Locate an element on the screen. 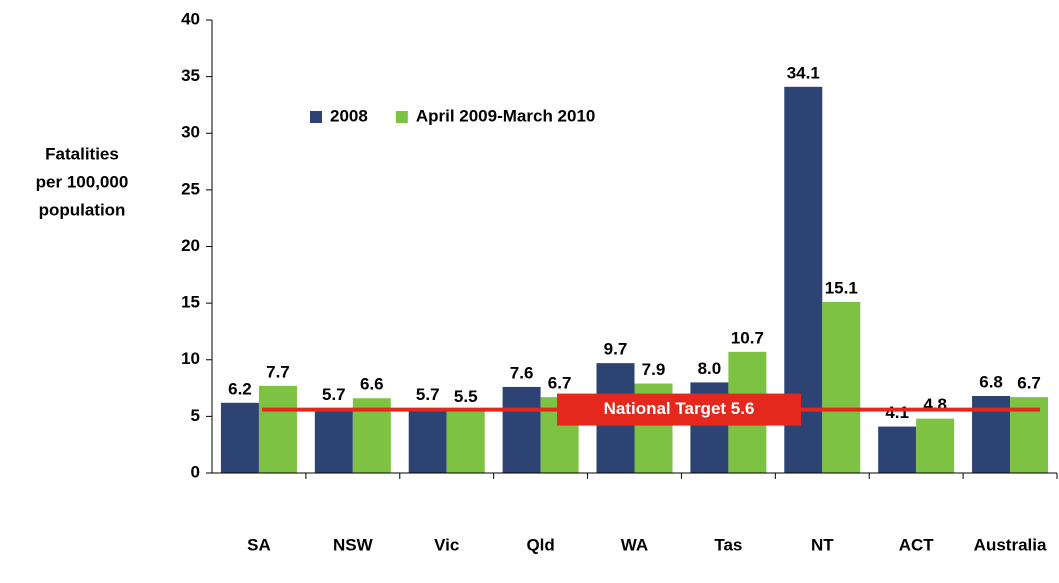 The image size is (1059, 583). legend-label: April 2009-March 2010 is located at coordinates (506, 115).